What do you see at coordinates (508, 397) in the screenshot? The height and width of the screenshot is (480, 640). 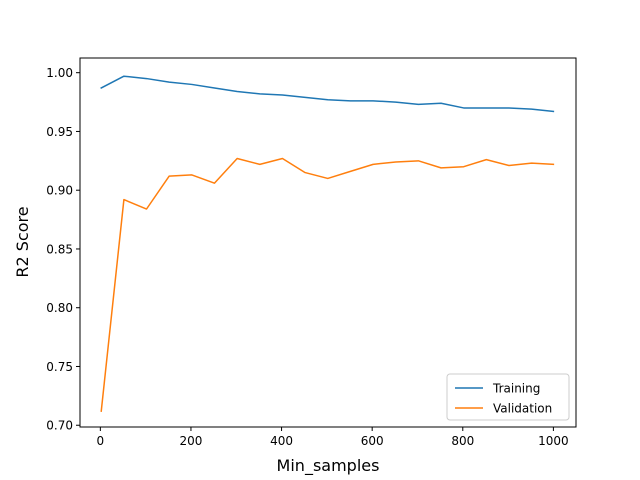 I see `legend: Training Validation` at bounding box center [508, 397].